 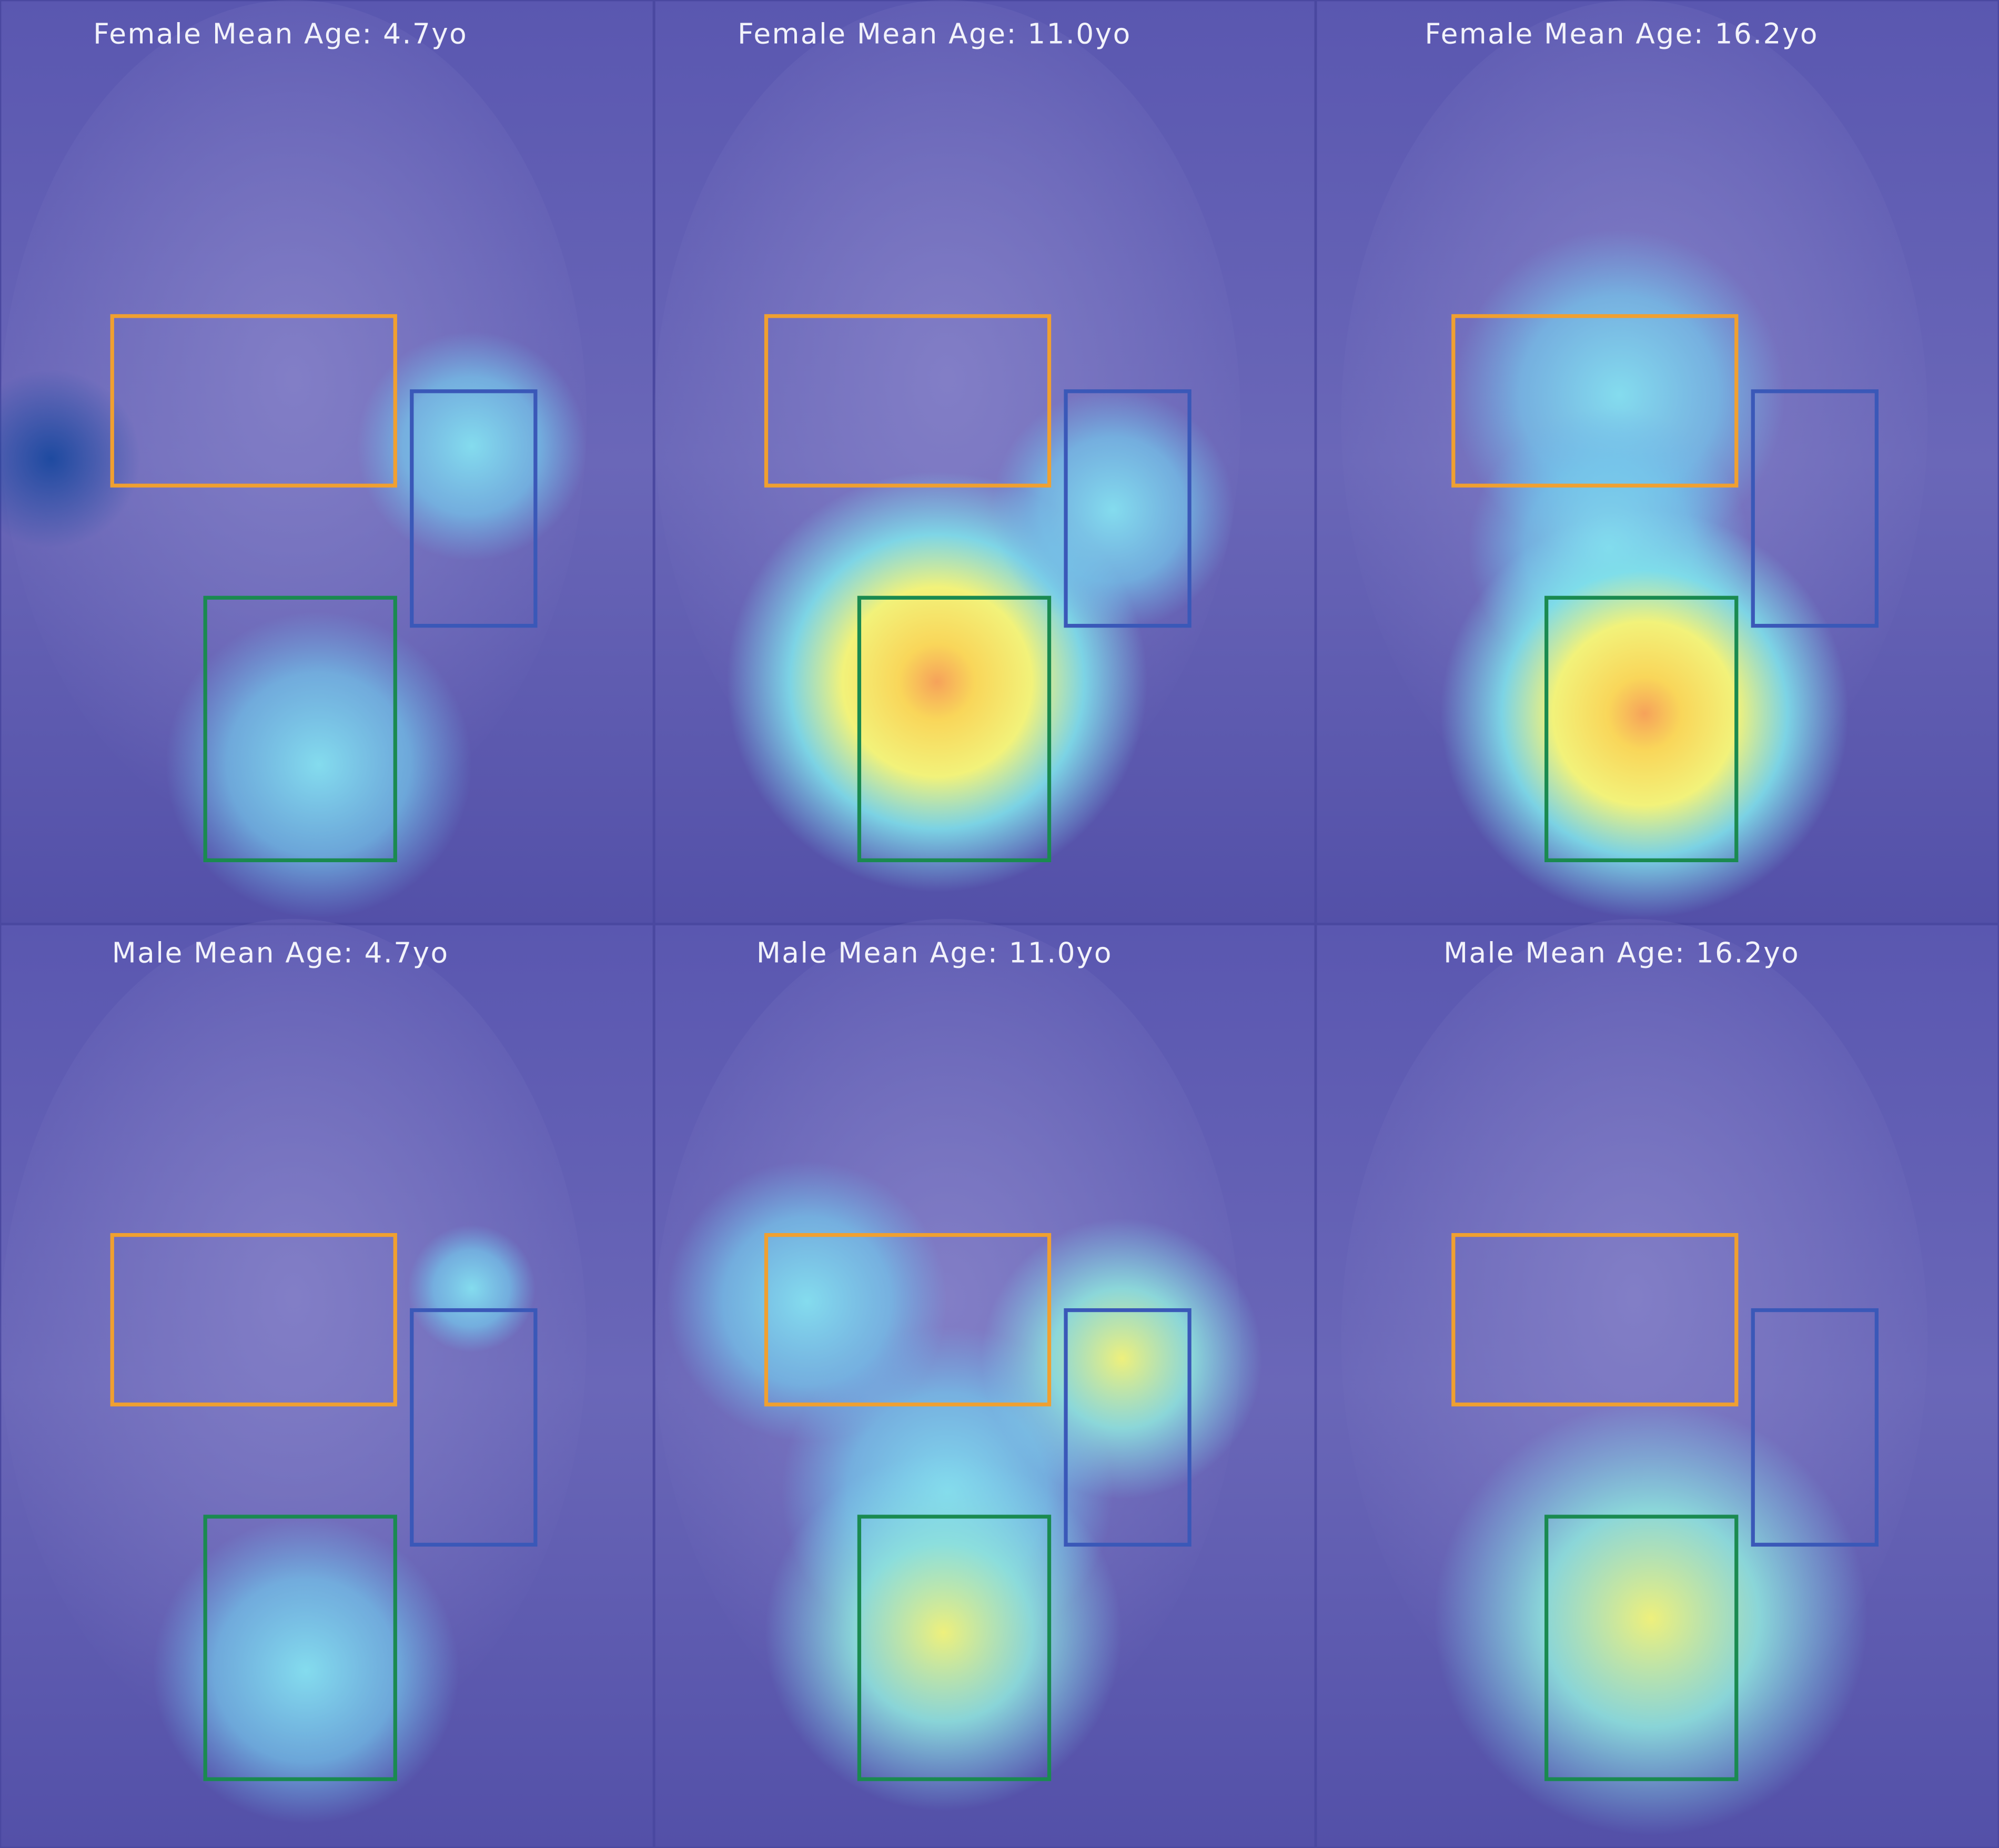 What do you see at coordinates (280, 34) in the screenshot?
I see `panel-title: Female Mean Age: 4.7yo` at bounding box center [280, 34].